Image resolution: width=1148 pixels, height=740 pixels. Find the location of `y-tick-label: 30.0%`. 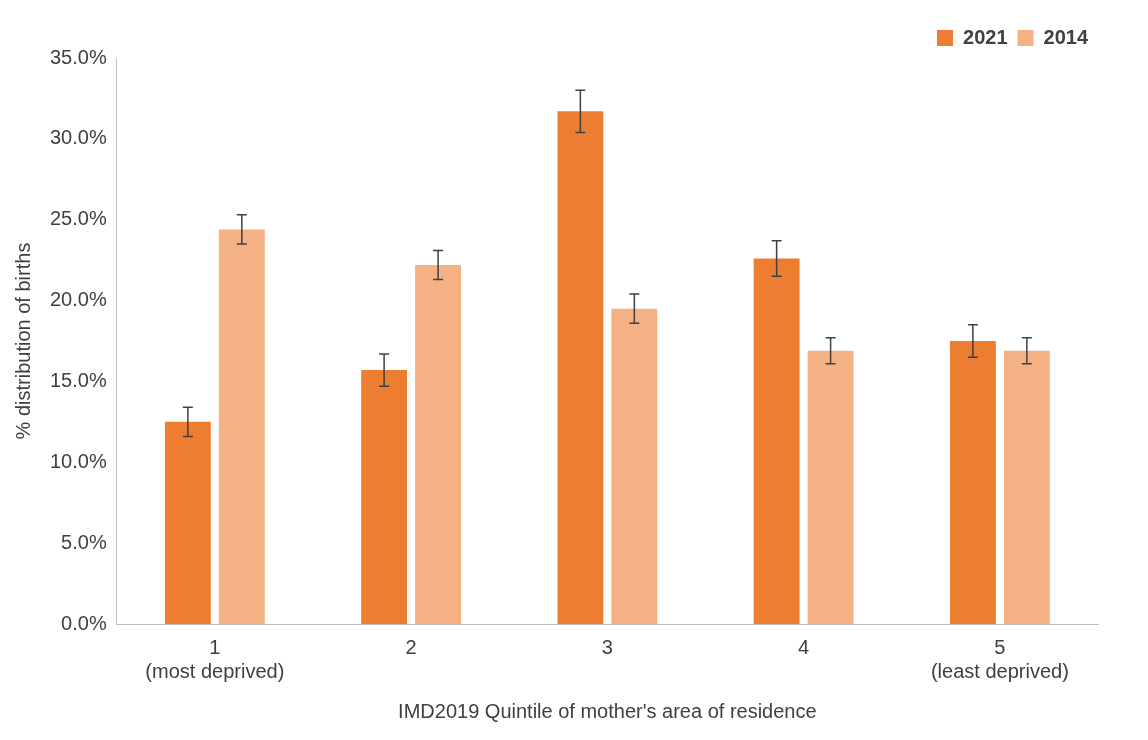

y-tick-label: 30.0% is located at coordinates (78, 137).